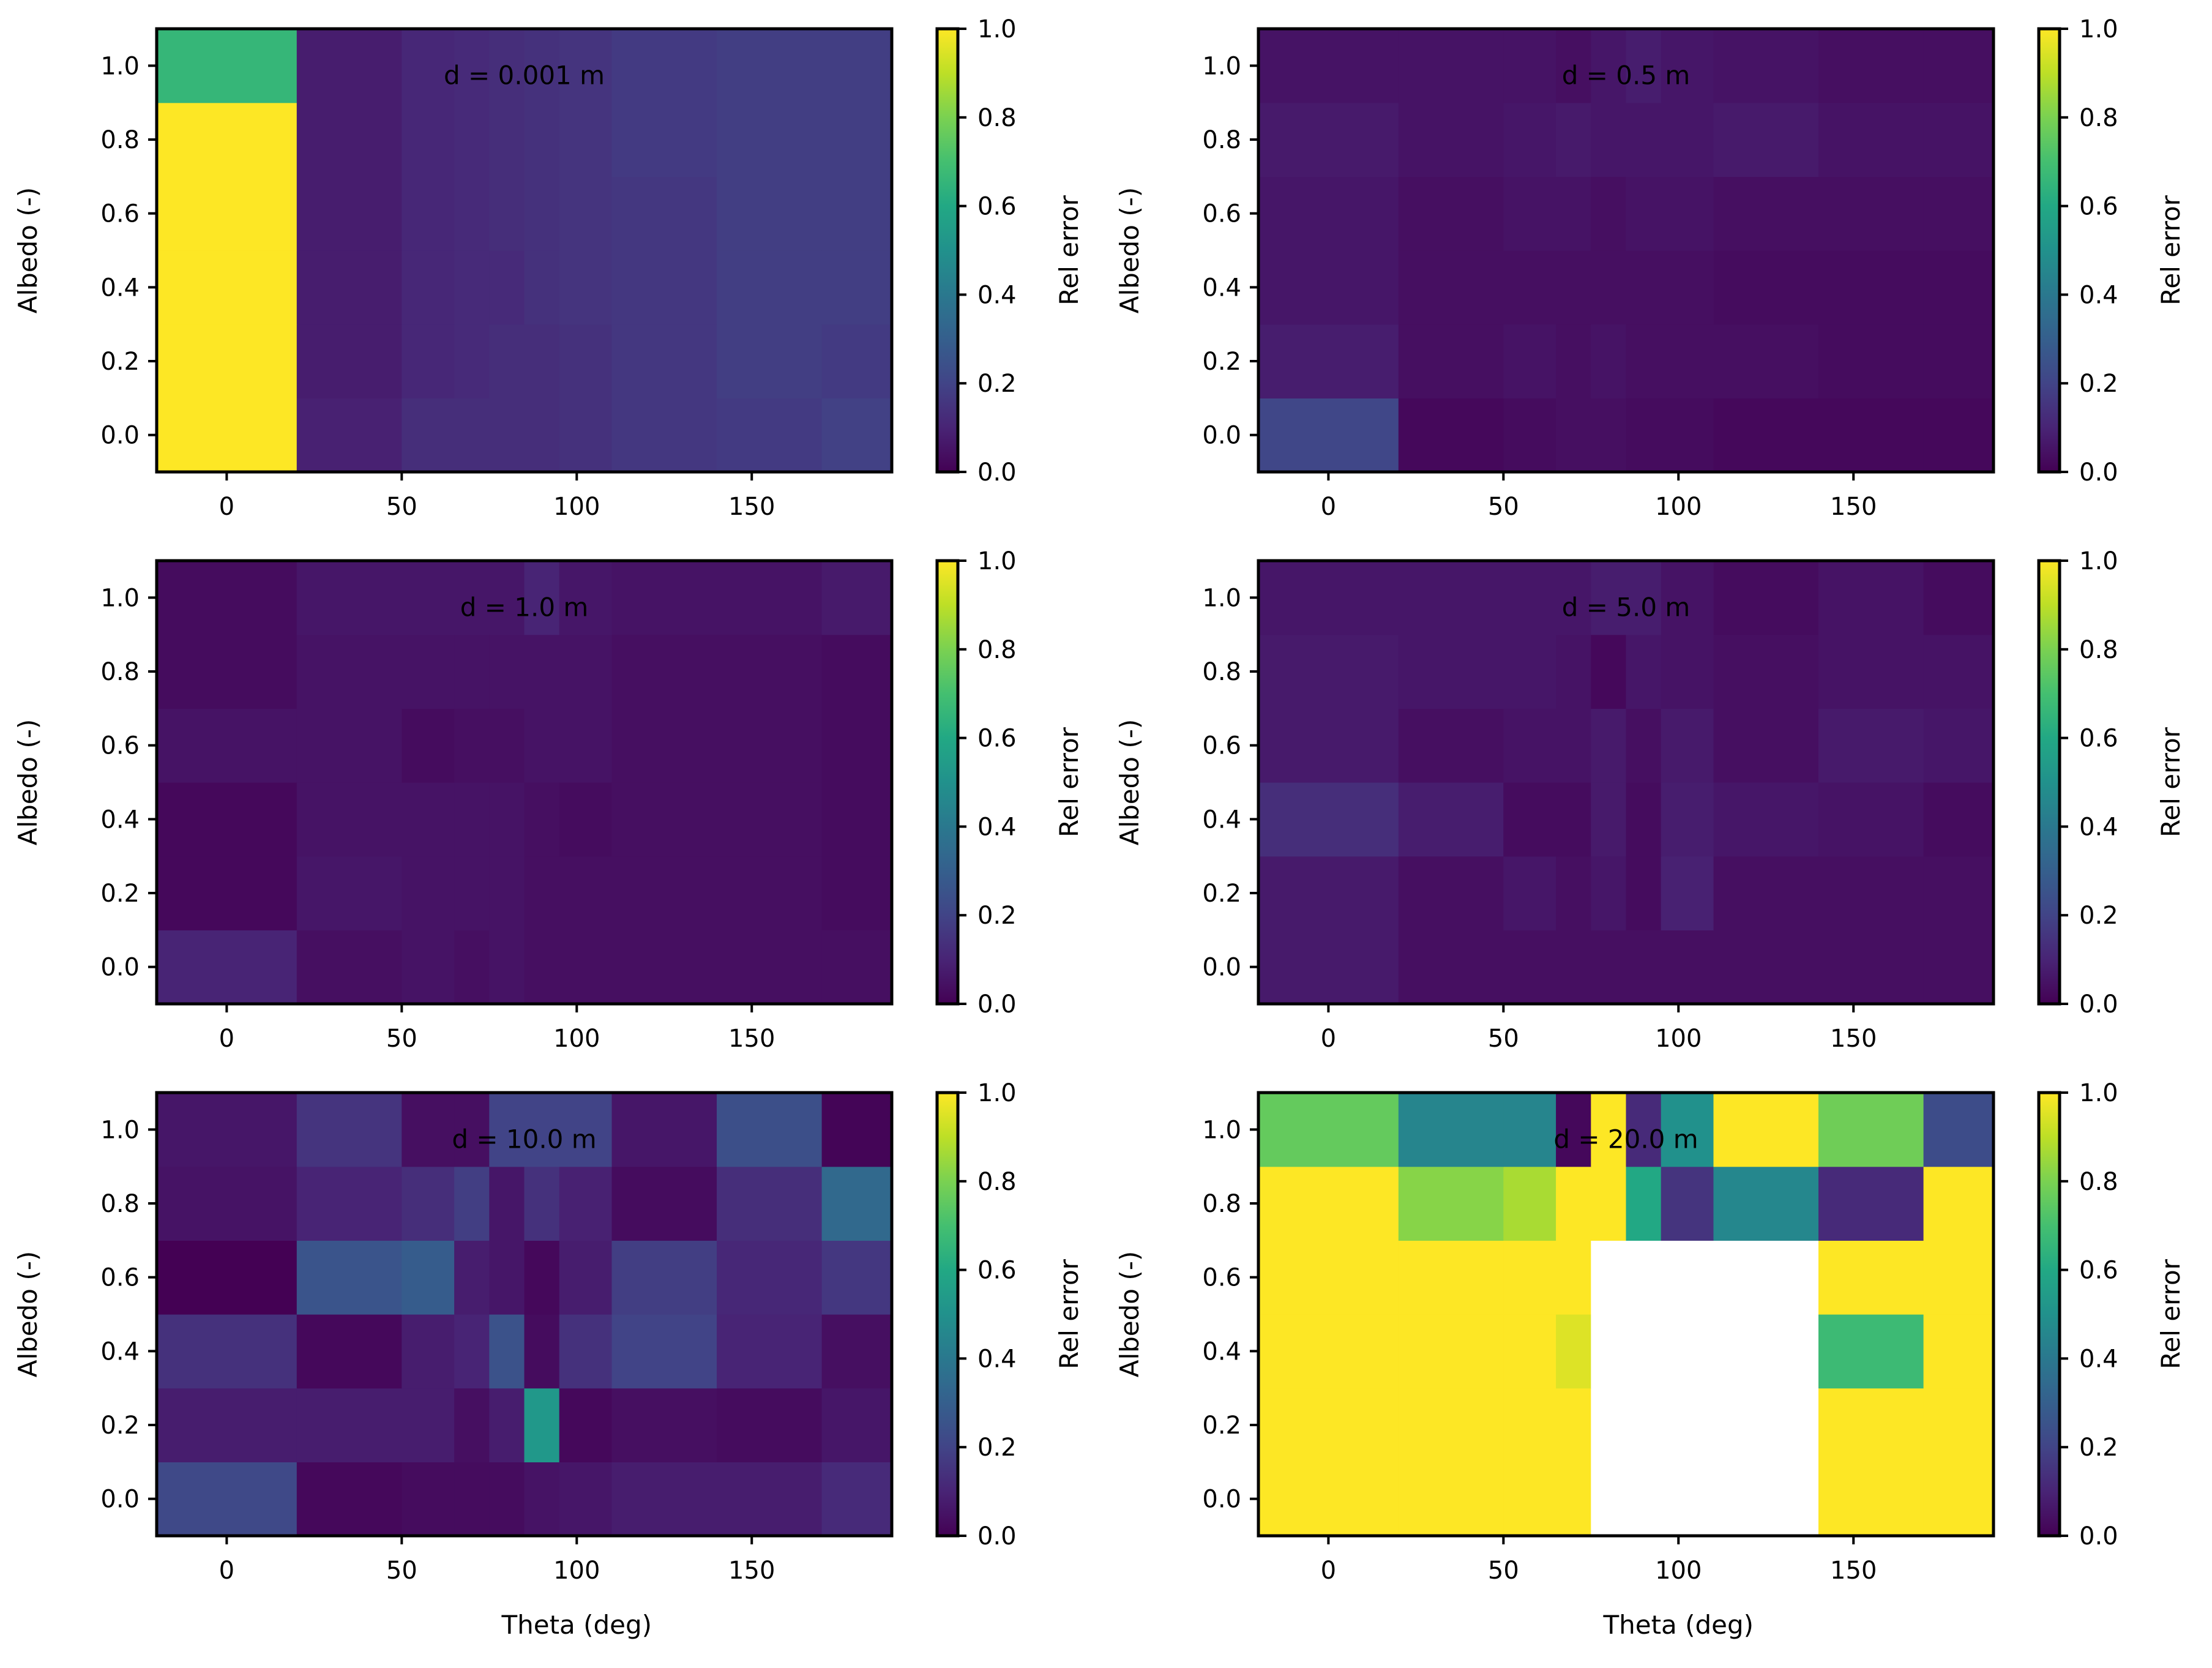  What do you see at coordinates (1221, 288) in the screenshot?
I see `y-tick-label: 0.4` at bounding box center [1221, 288].